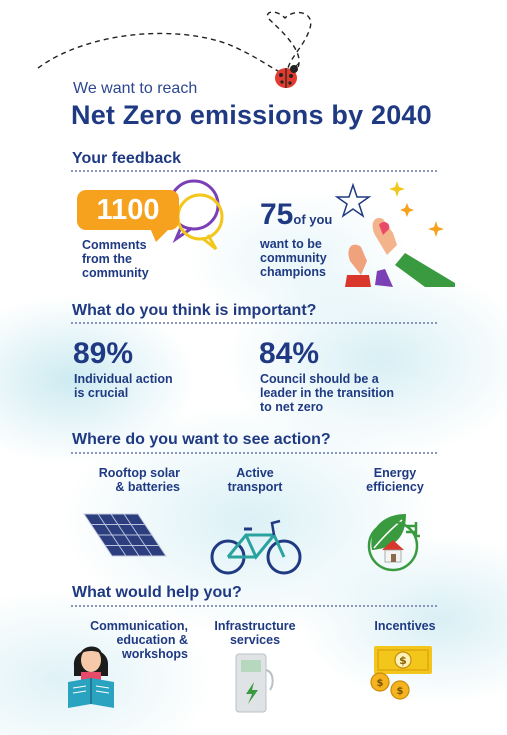 This screenshot has width=507, height=735. What do you see at coordinates (251, 115) in the screenshot?
I see `page-title: Net Zero emissions by 2040` at bounding box center [251, 115].